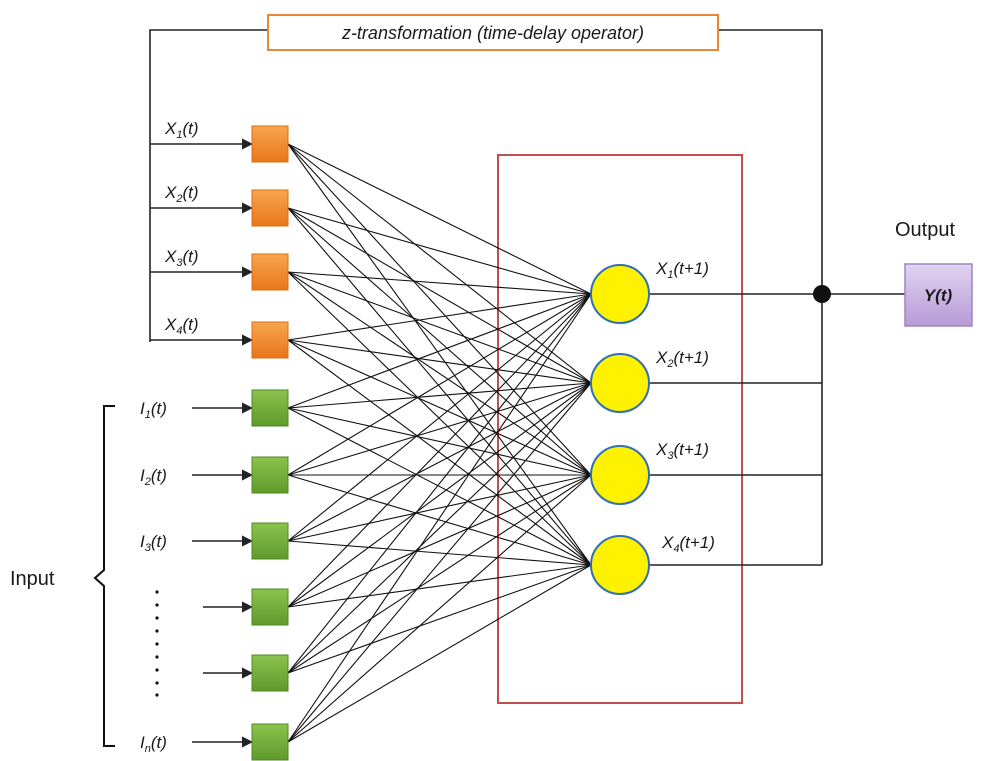 This screenshot has width=983, height=761. What do you see at coordinates (652, 427) in the screenshot?
I see `output-neurons: X1(t+1) X2(t+1) X3(t+1) X4(t+1)` at bounding box center [652, 427].